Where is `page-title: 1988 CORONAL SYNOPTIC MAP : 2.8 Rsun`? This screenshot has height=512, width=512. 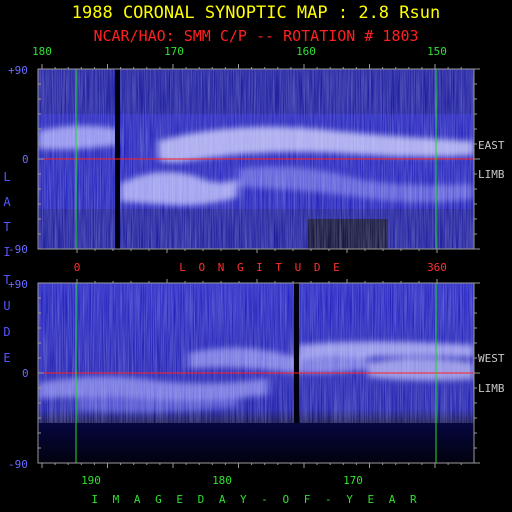 page-title: 1988 CORONAL SYNOPTIC MAP : 2.8 Rsun is located at coordinates (256, 13).